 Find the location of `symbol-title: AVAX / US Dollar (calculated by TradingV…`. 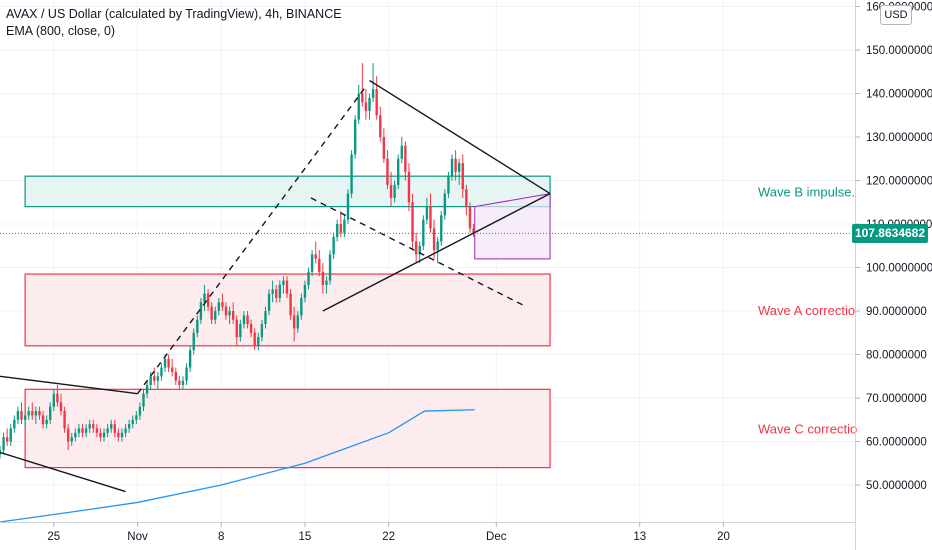

symbol-title: AVAX / US Dollar (calculated by TradingV… is located at coordinates (174, 14).